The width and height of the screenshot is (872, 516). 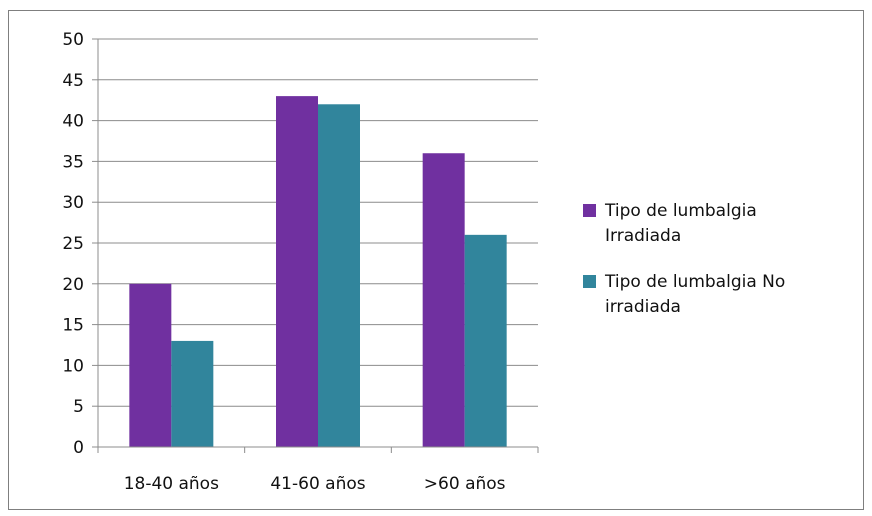 I want to click on y-tick-label: 15, so click(x=73, y=326).